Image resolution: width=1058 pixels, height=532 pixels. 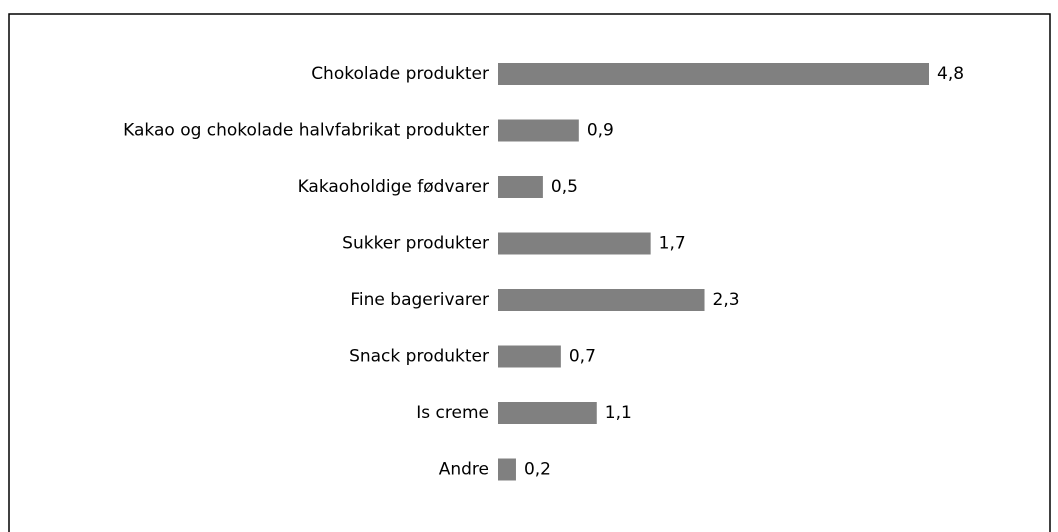 I want to click on value-label: 0,2, so click(x=537, y=470).